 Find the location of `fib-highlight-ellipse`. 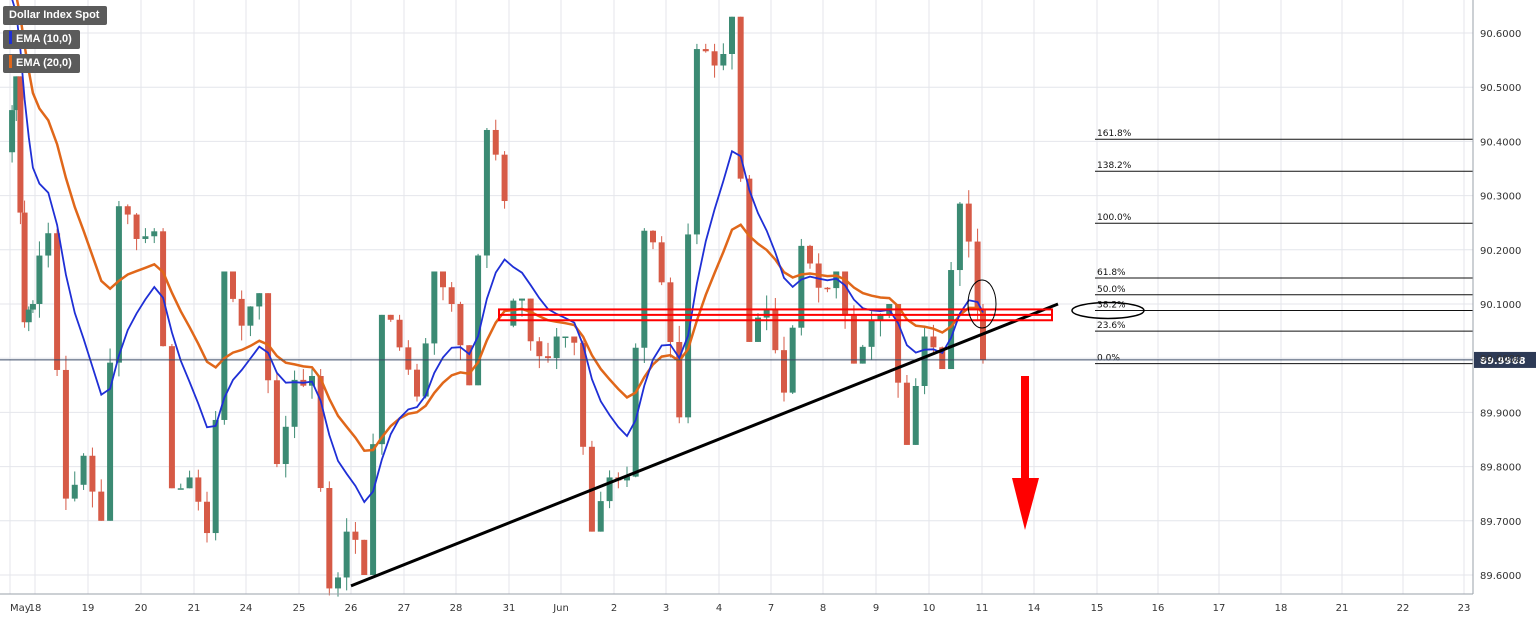

fib-highlight-ellipse is located at coordinates (1108, 310).